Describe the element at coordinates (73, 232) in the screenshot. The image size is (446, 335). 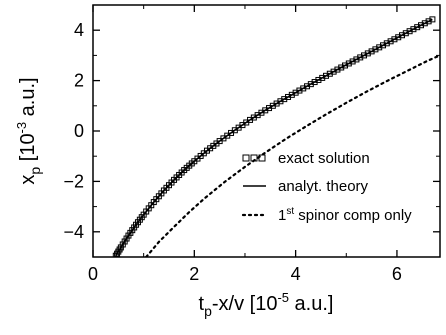
I see `y-tick-label: −4` at that location.